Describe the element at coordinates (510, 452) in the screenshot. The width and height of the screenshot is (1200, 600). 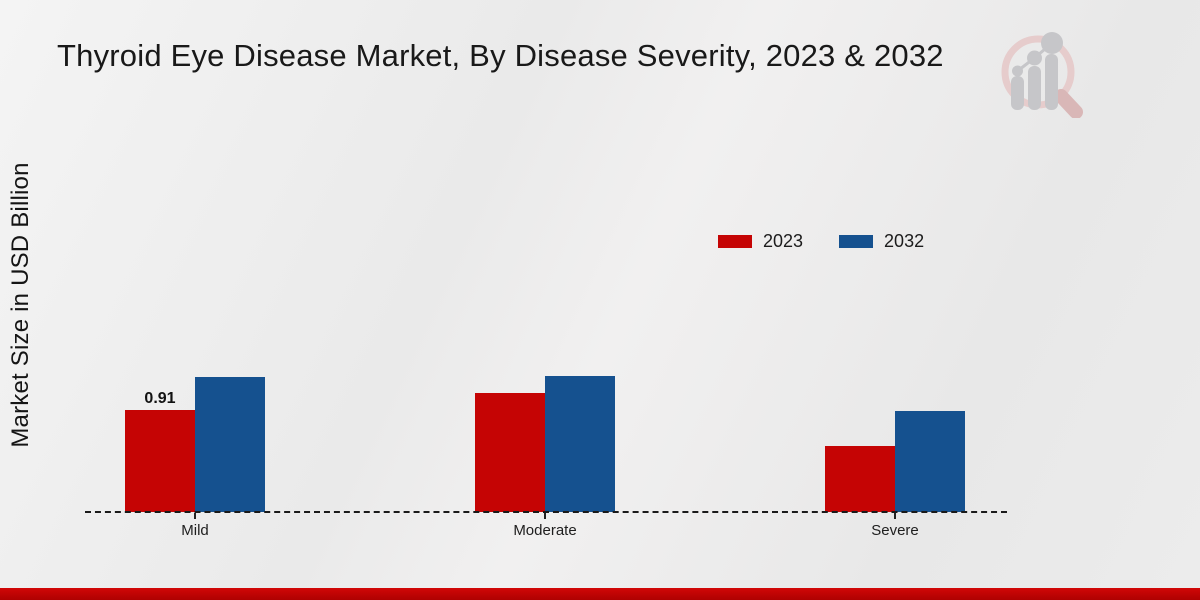
I see `bar-2023-moderate` at that location.